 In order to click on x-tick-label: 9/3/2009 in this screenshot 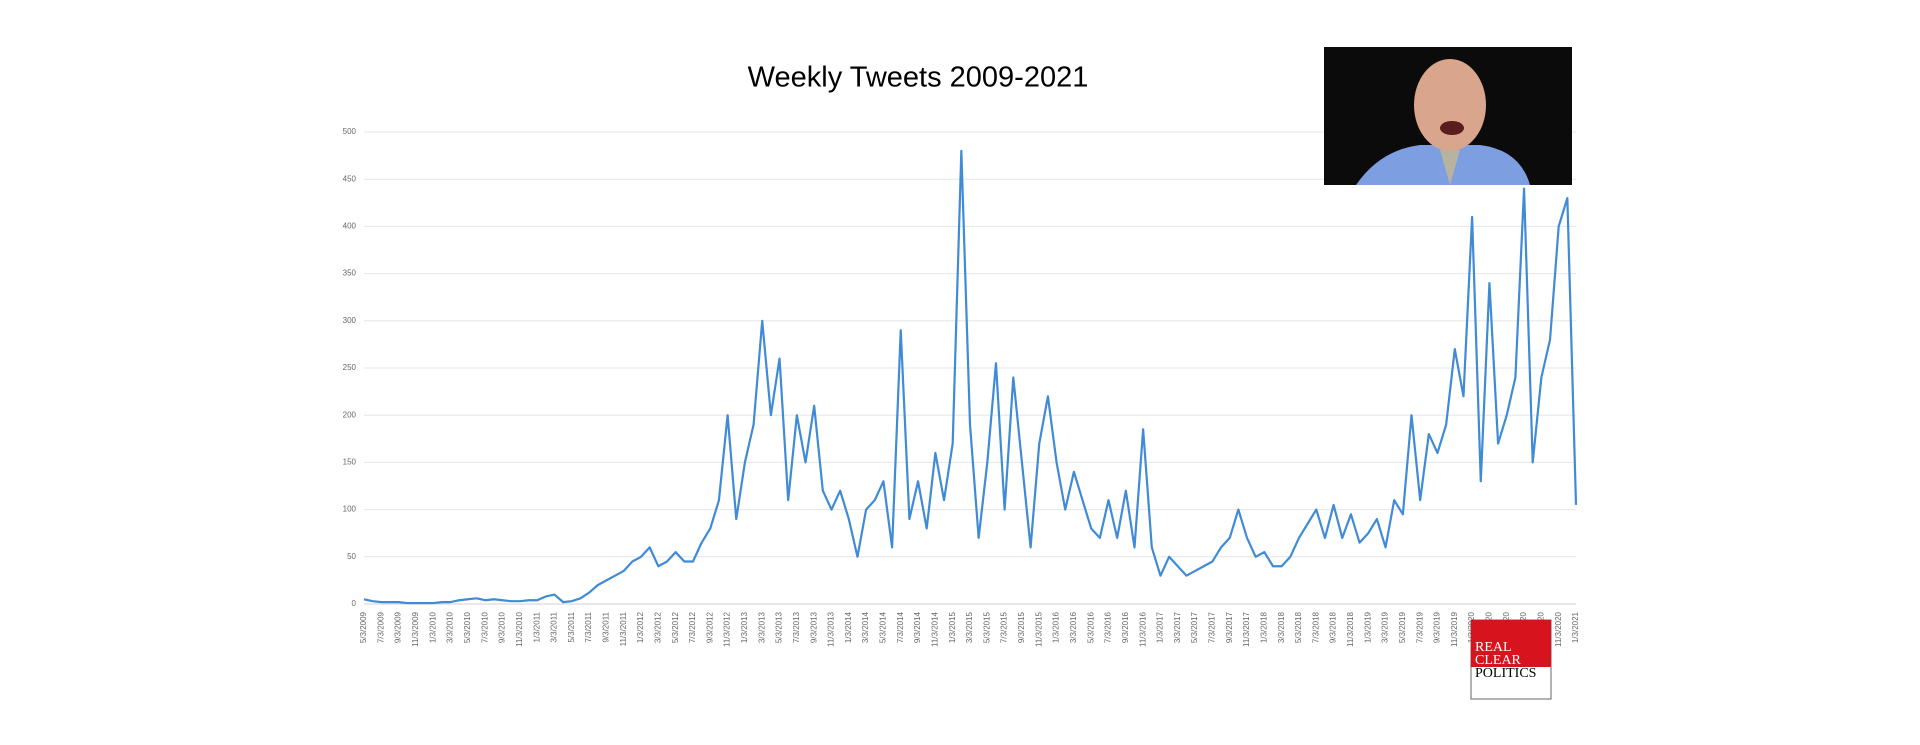, I will do `click(398, 627)`.